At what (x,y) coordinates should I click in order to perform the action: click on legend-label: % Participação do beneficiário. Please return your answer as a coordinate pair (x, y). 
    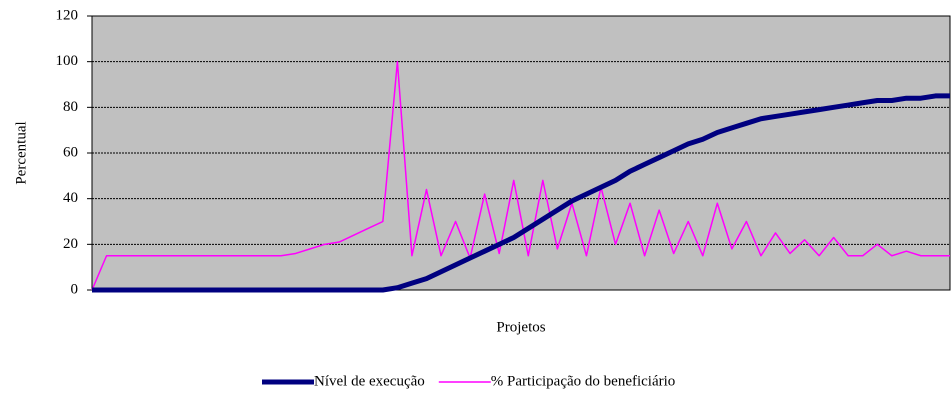
    Looking at the image, I should click on (583, 381).